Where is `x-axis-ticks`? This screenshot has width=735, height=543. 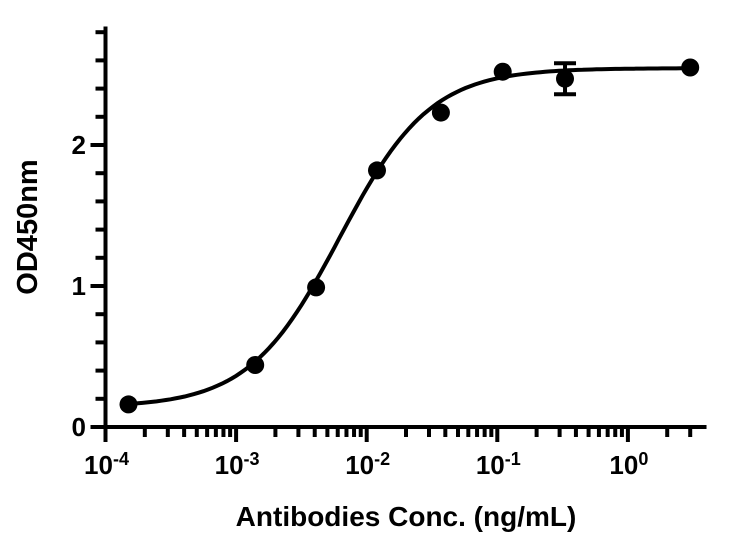 x-axis-ticks is located at coordinates (398, 435).